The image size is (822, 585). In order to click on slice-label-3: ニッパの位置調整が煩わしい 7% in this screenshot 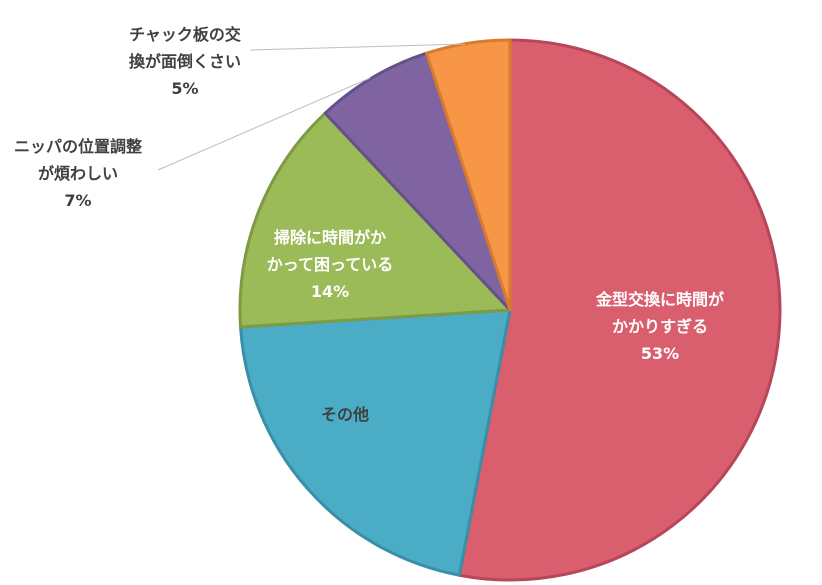, I will do `click(78, 173)`.